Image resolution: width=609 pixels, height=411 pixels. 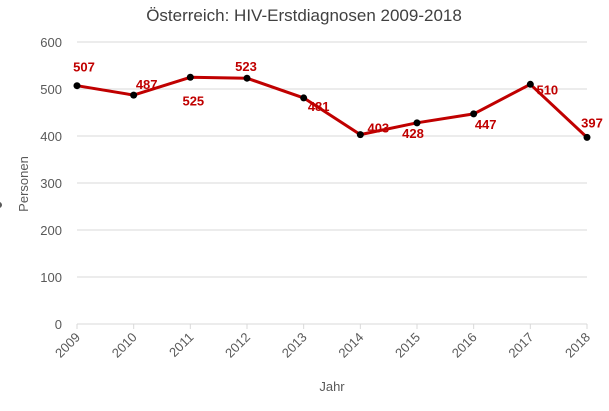 I want to click on x-tick-label: 2014, so click(x=350, y=345).